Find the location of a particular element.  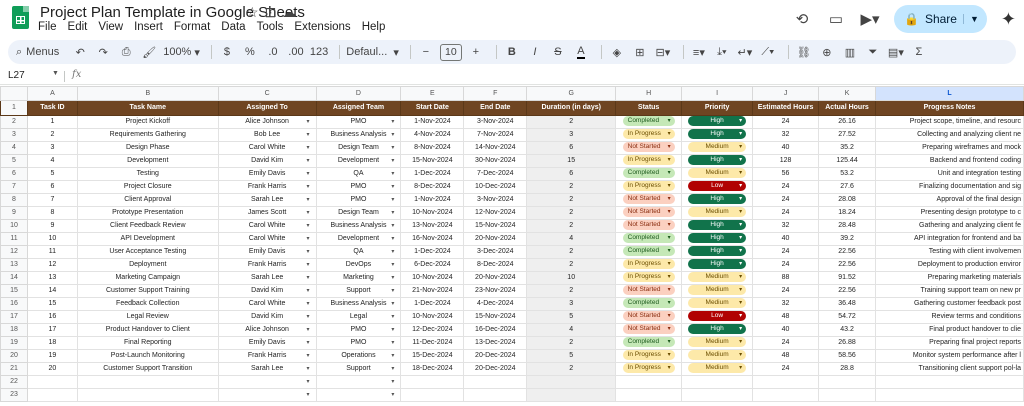

dropdown-cell: Sarah Lee ▾ is located at coordinates (267, 278).